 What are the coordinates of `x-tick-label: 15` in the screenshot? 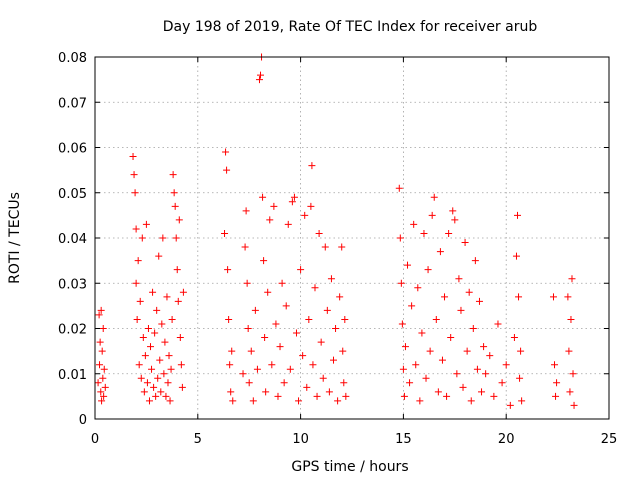 It's located at (403, 439).